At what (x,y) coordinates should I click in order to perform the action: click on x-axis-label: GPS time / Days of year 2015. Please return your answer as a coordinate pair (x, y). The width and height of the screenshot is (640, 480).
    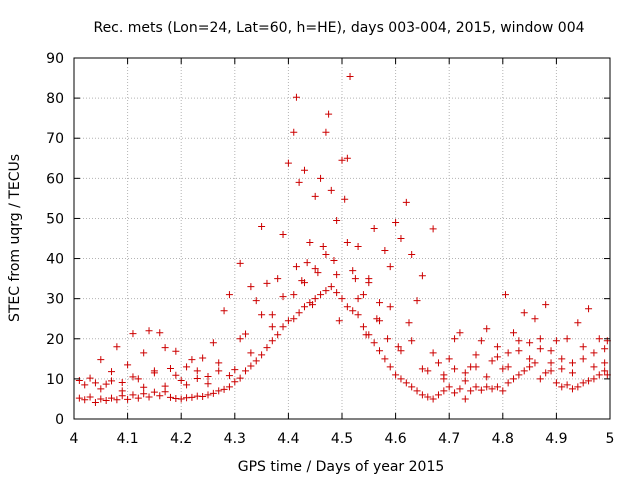
    Looking at the image, I should click on (341, 467).